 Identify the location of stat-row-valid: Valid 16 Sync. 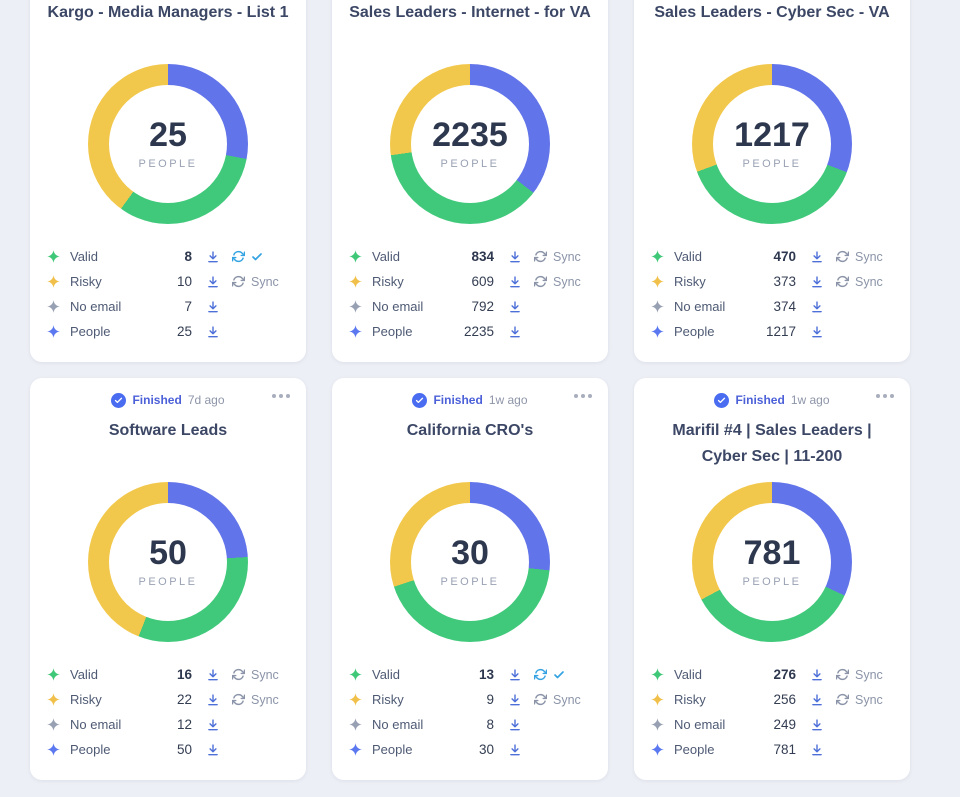
(168, 674).